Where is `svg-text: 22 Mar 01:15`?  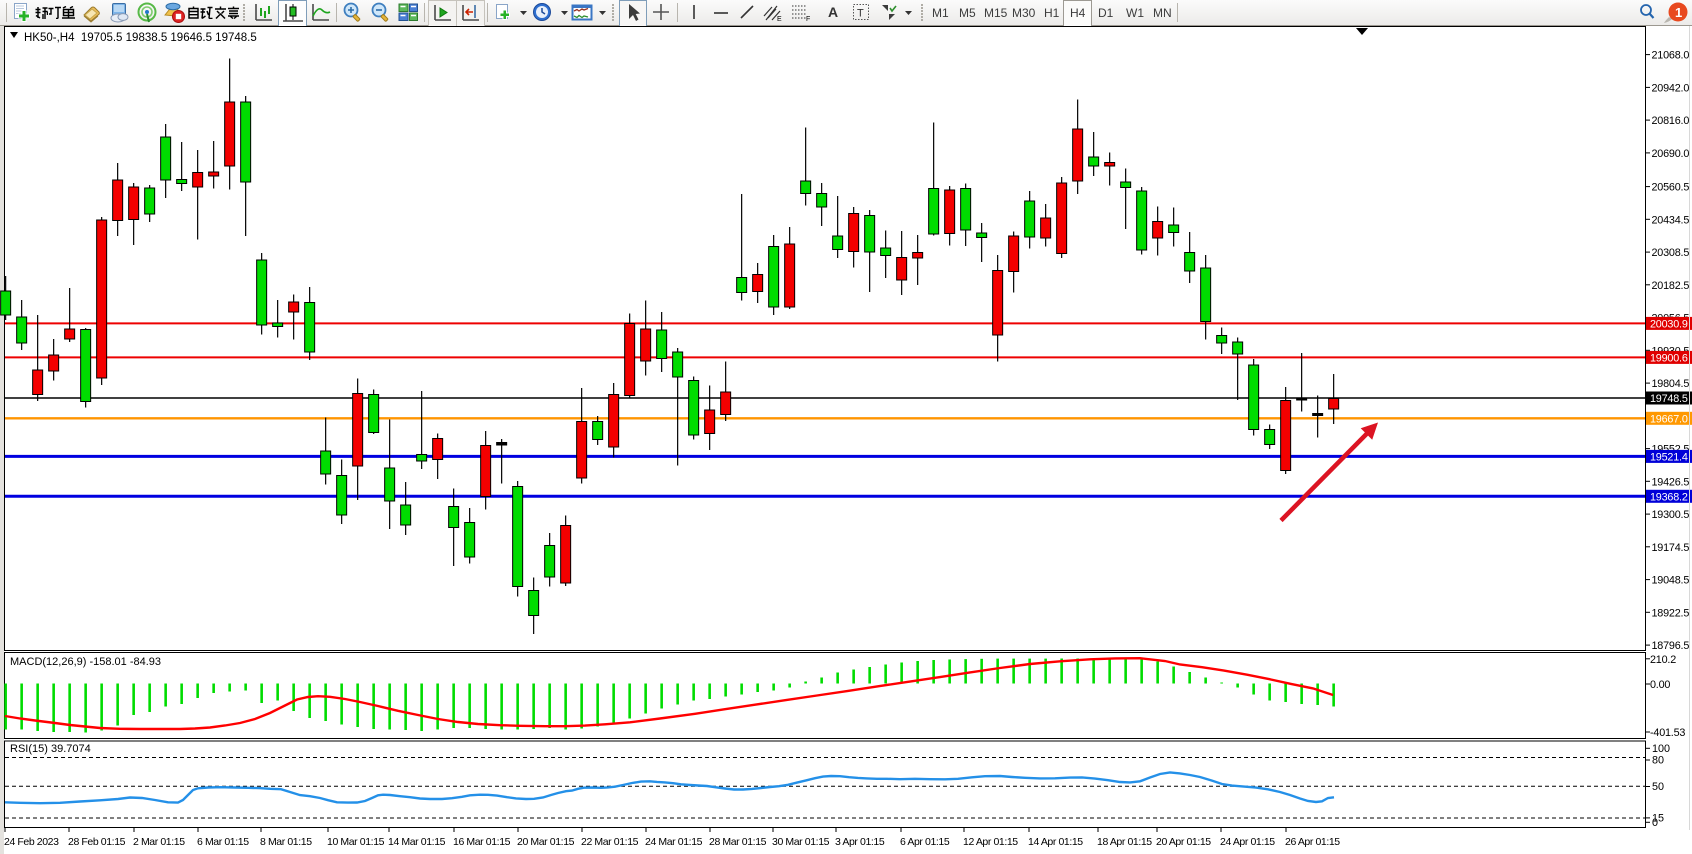 svg-text: 22 Mar 01:15 is located at coordinates (610, 842).